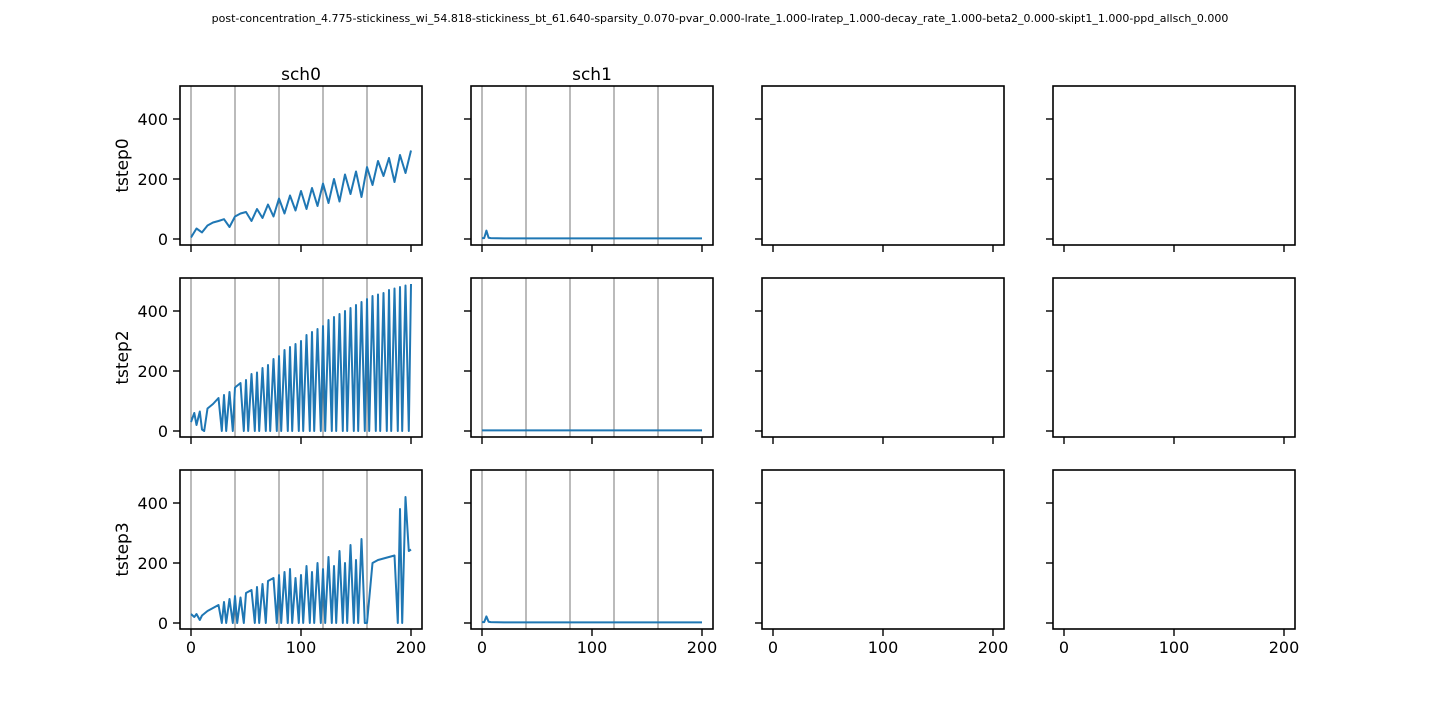 The image size is (1440, 720). I want to click on panel-tstep0-col2, so click(880, 168).